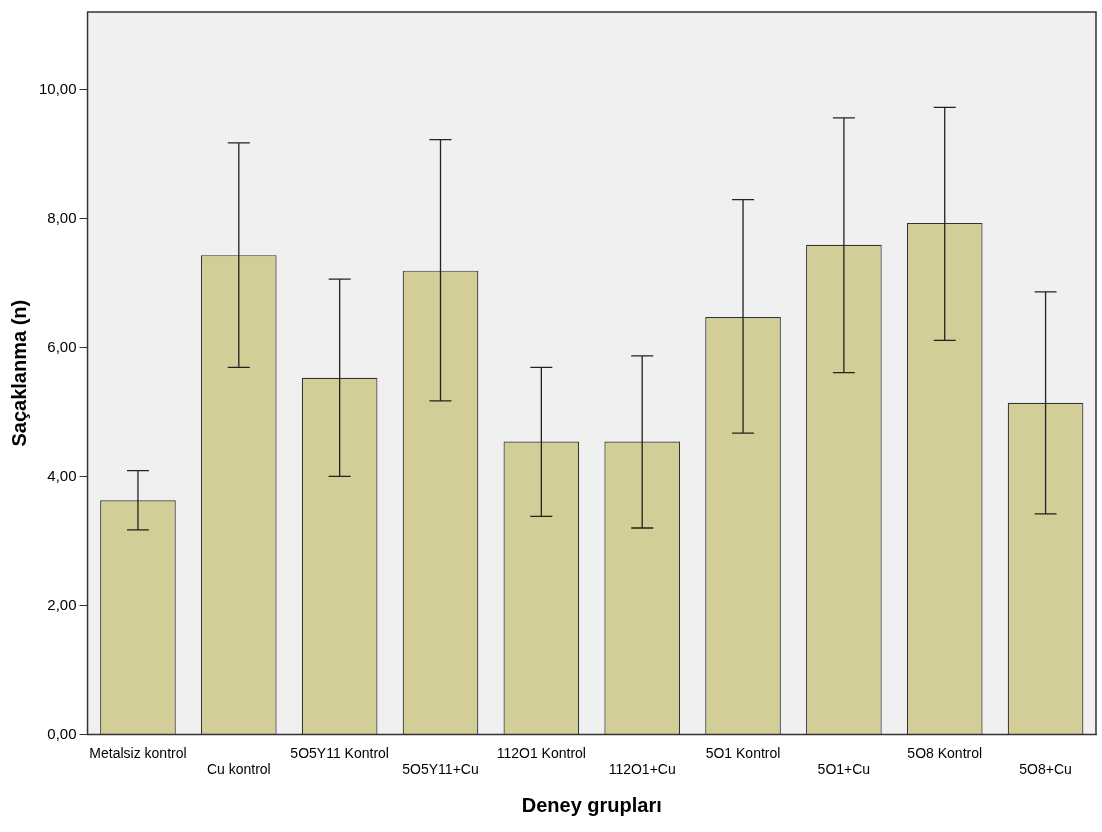 The height and width of the screenshot is (832, 1102). I want to click on y-tick-label: 4,00, so click(62, 475).